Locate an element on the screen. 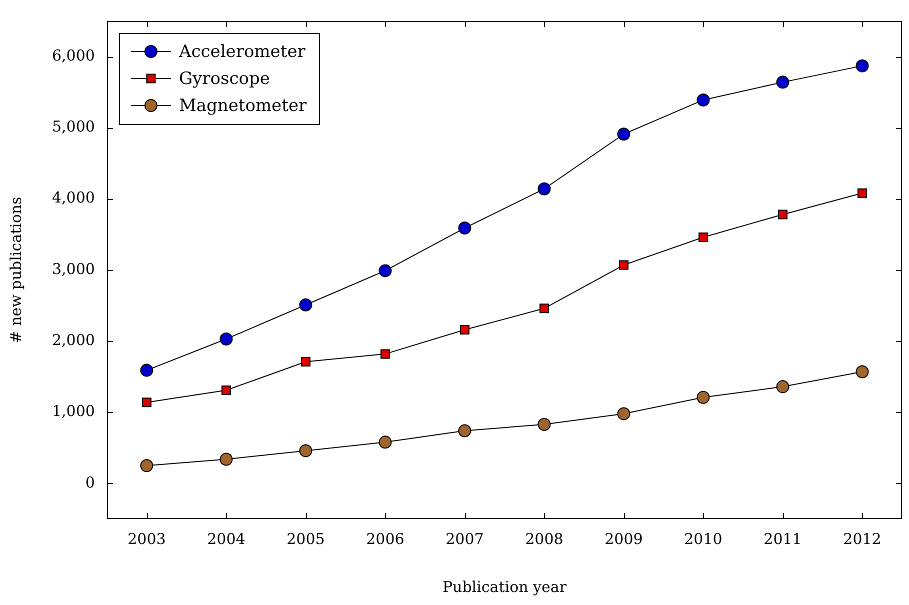 The image size is (909, 605). x-axis-title: Publication year is located at coordinates (505, 587).